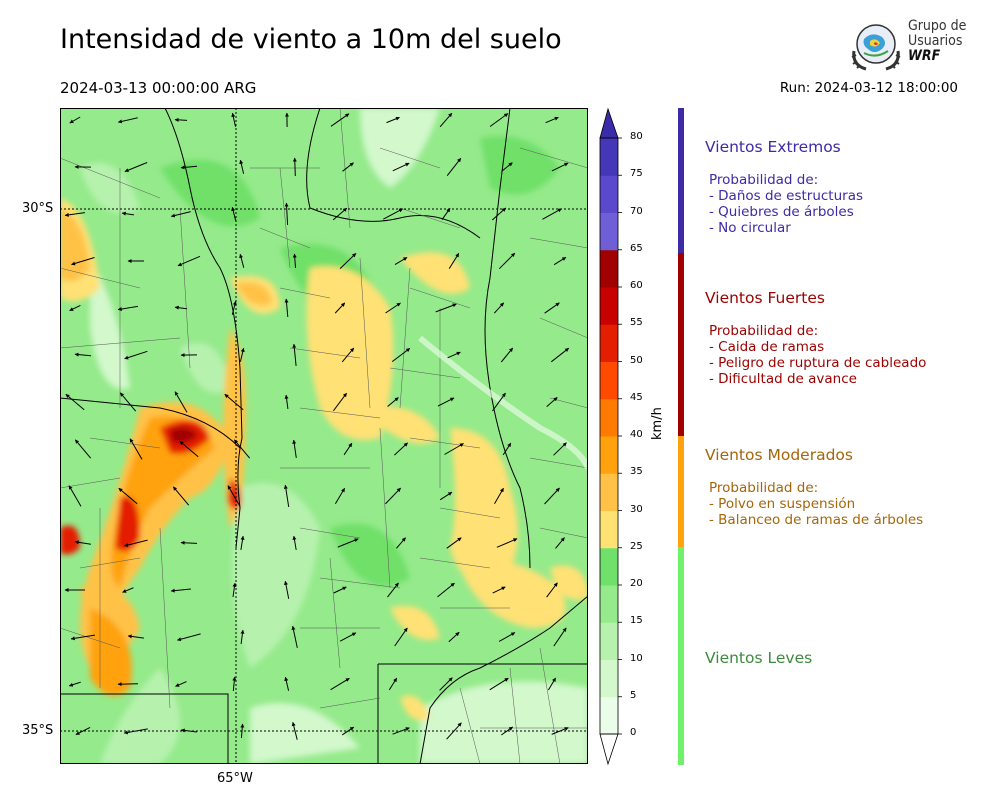 Image resolution: width=1000 pixels, height=800 pixels. I want to click on valid-time: 2024-03-13 00:00:00 ARG, so click(158, 88).